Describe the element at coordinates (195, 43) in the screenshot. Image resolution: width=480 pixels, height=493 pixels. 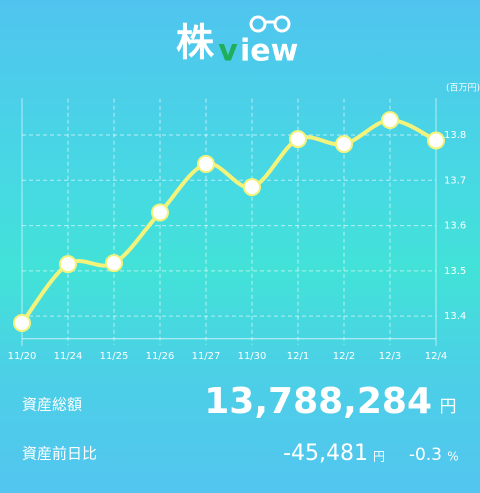
I see `logo-kanji: 株` at that location.